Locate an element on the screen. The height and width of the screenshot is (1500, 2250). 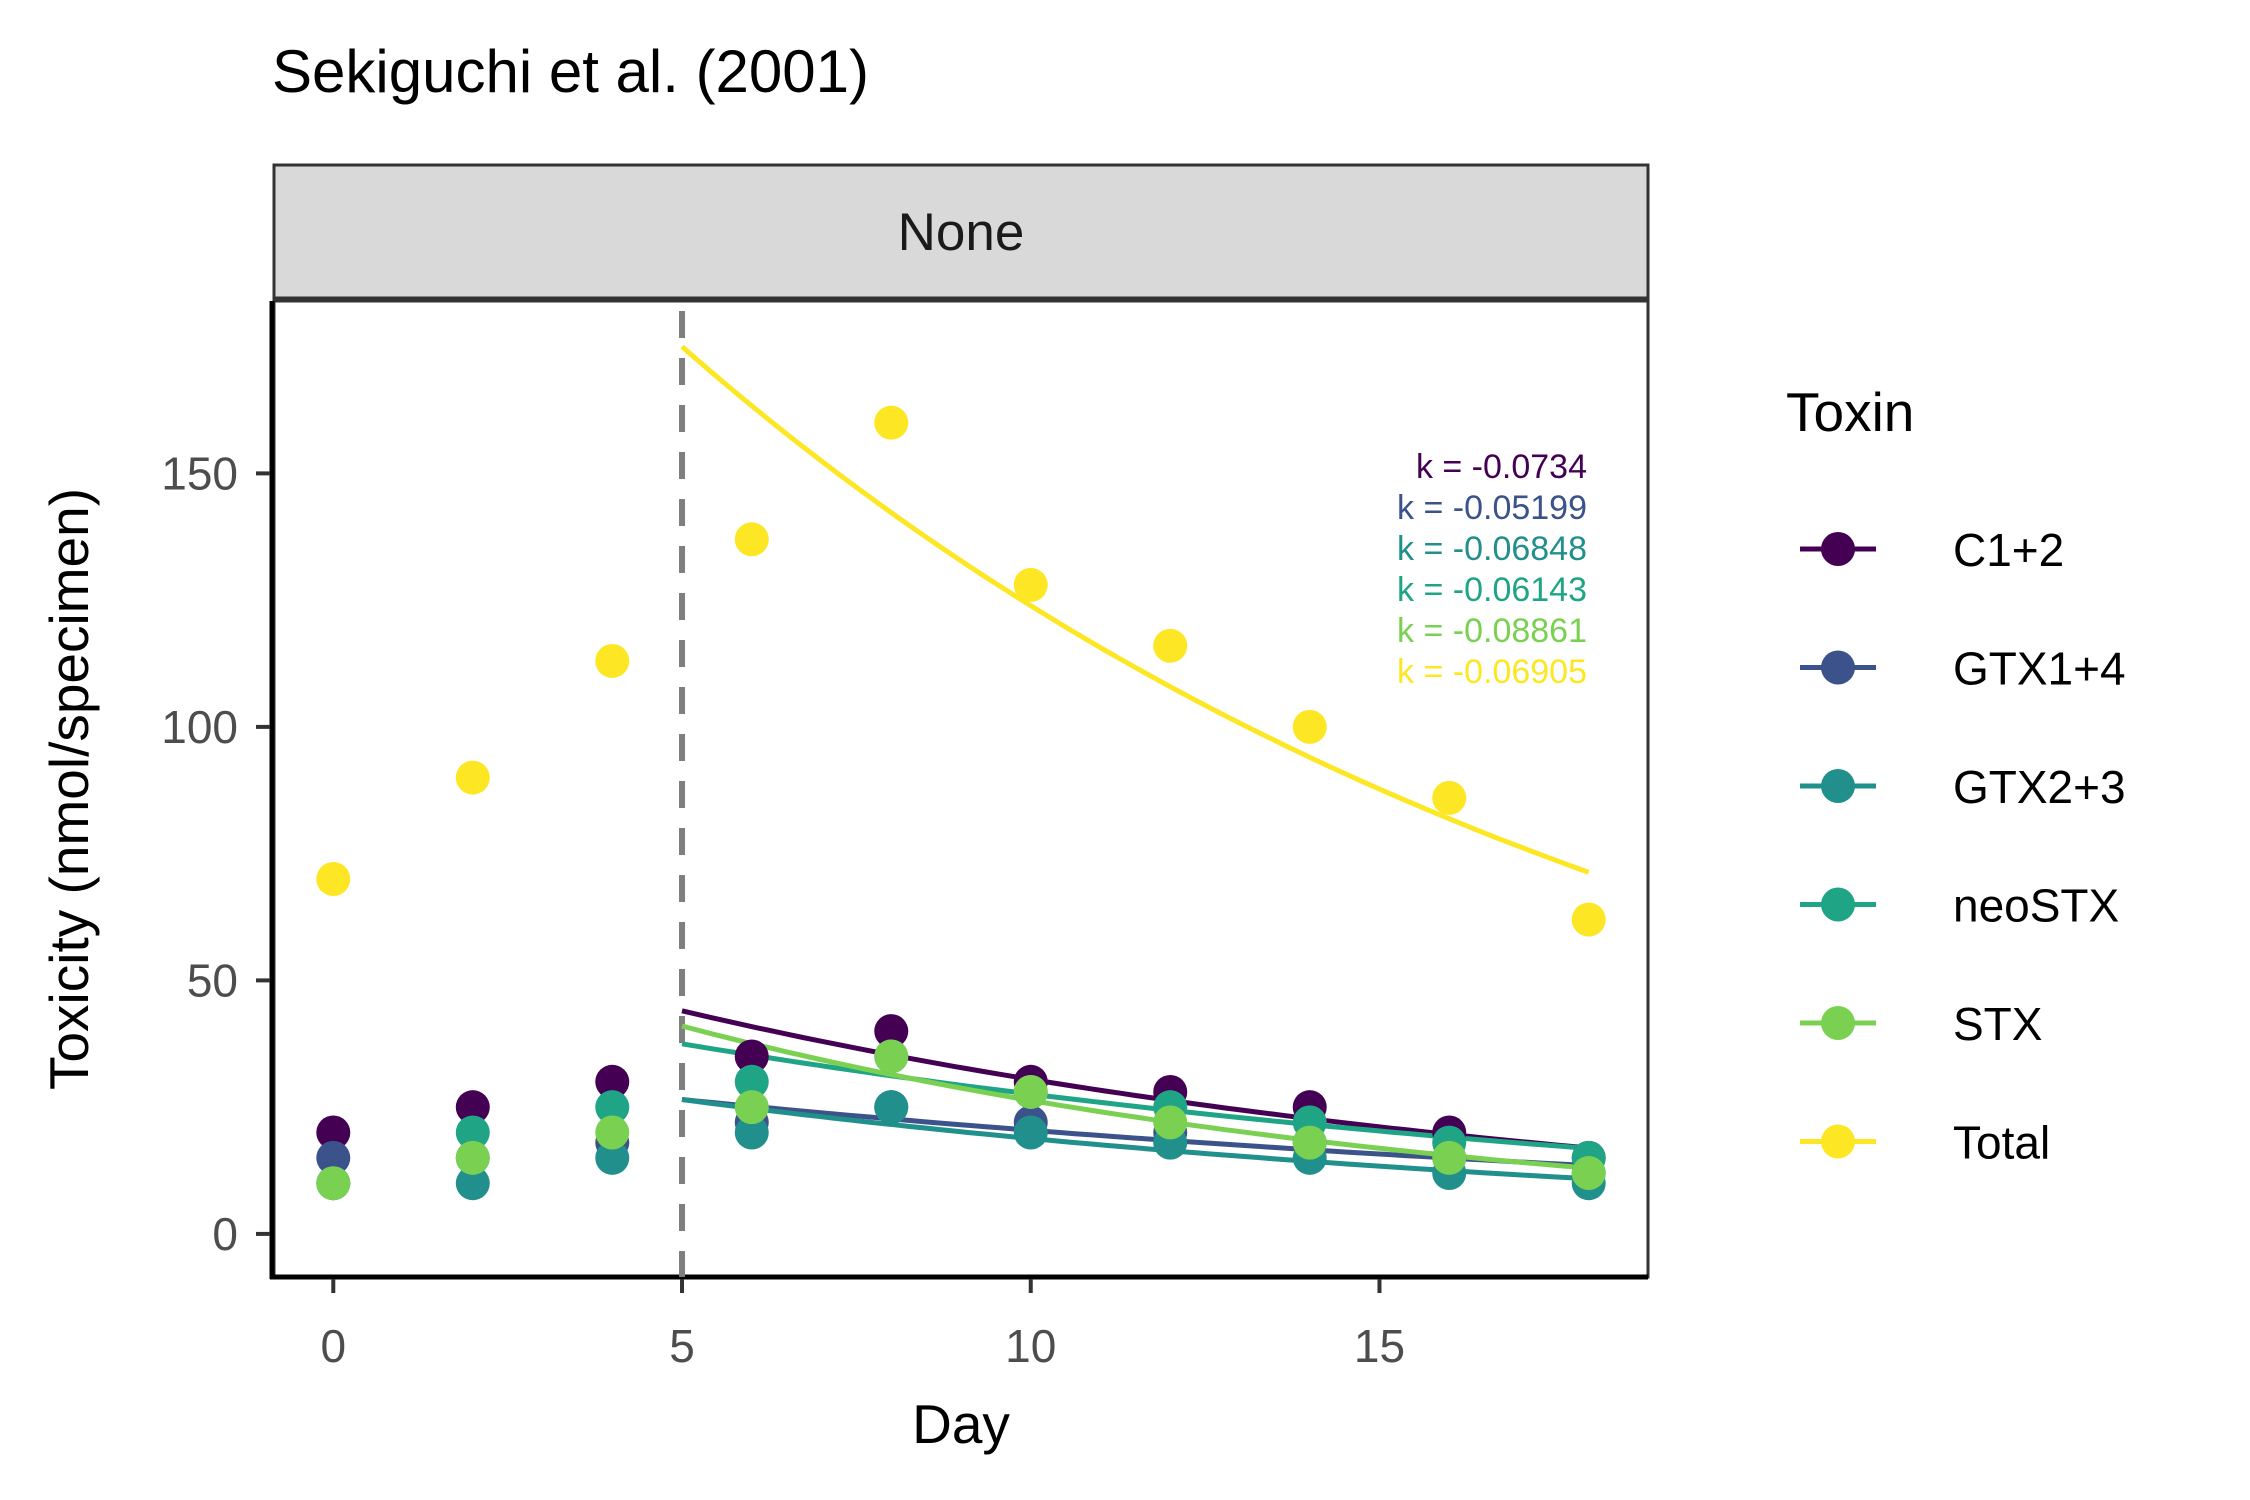
facet-strip is located at coordinates (961, 231).